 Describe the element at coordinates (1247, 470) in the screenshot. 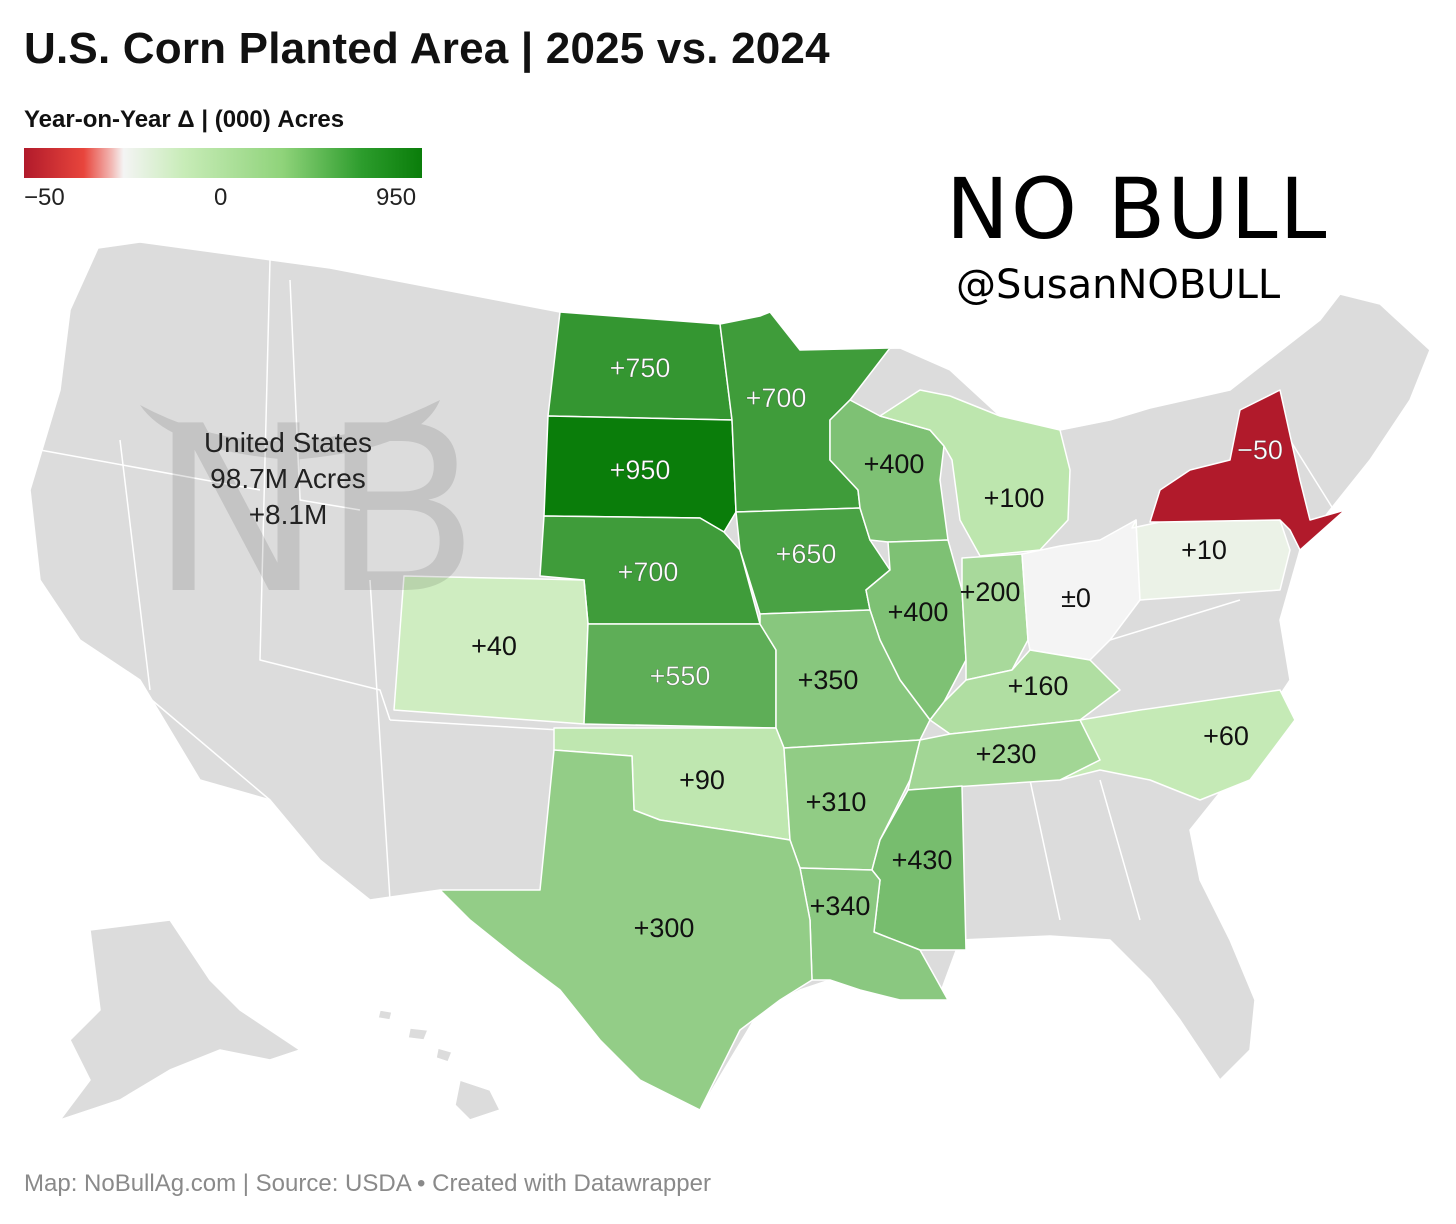

I see `state-new-york` at that location.